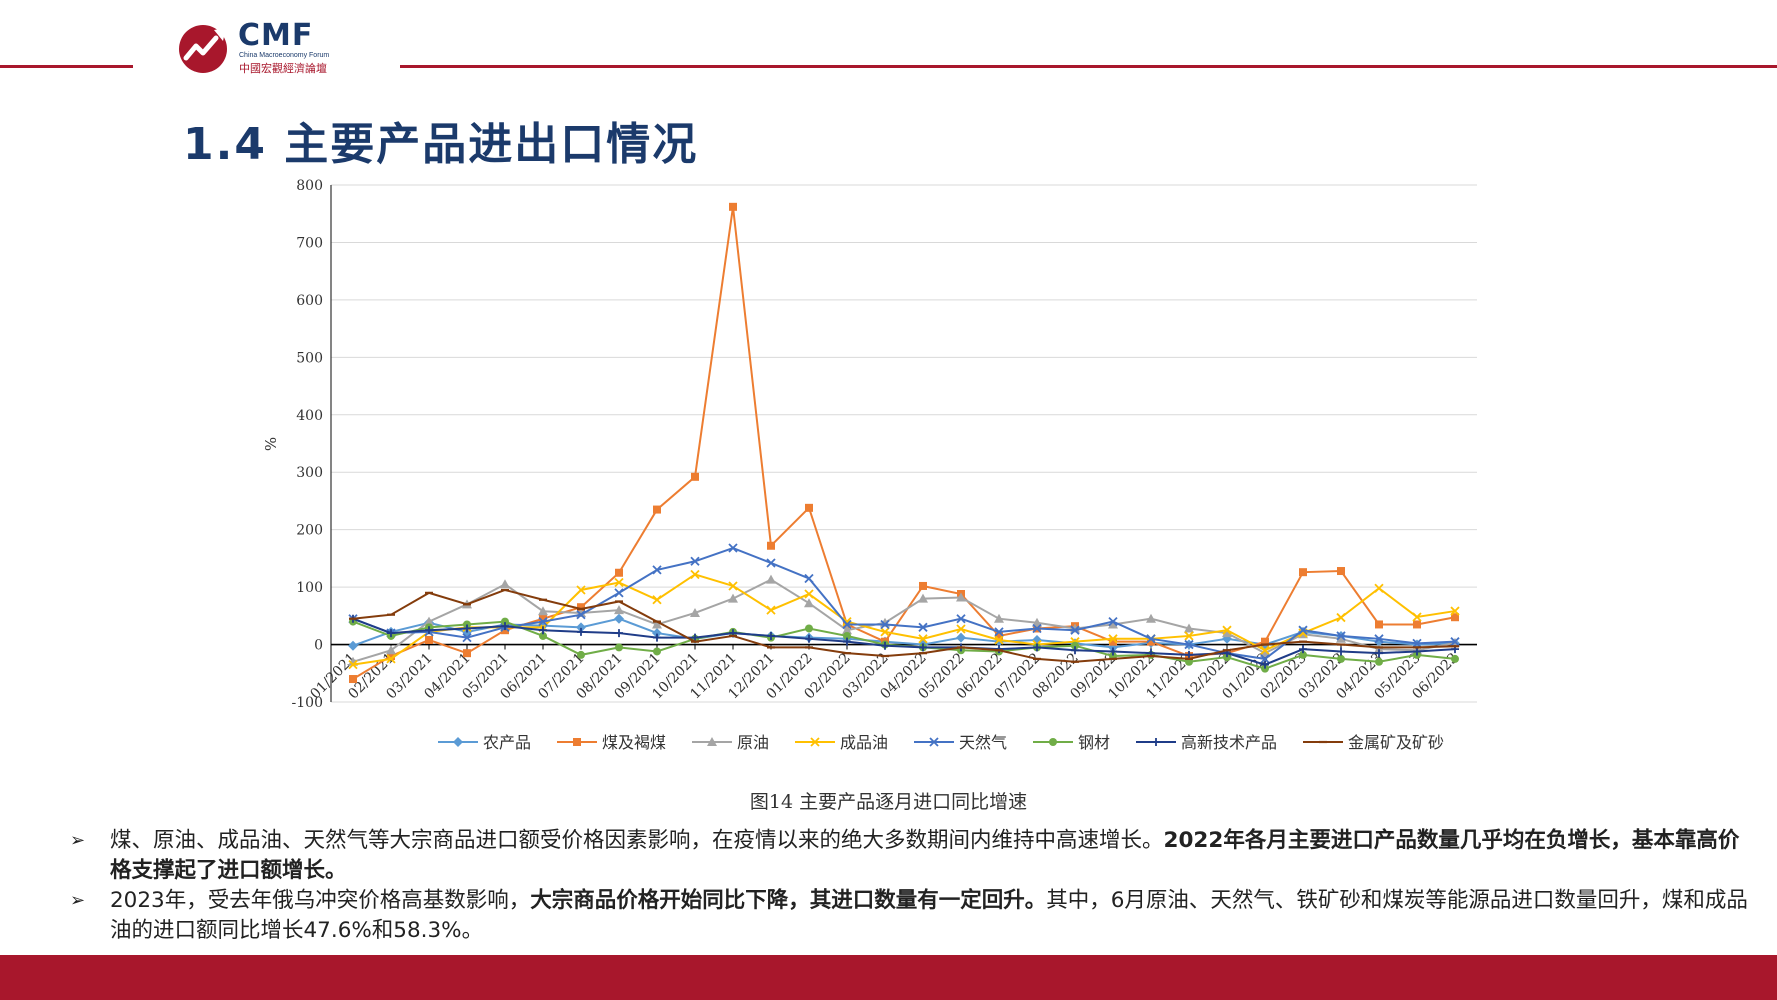 This screenshot has height=1000, width=1777. I want to click on y-tick-label: 800, so click(309, 186).